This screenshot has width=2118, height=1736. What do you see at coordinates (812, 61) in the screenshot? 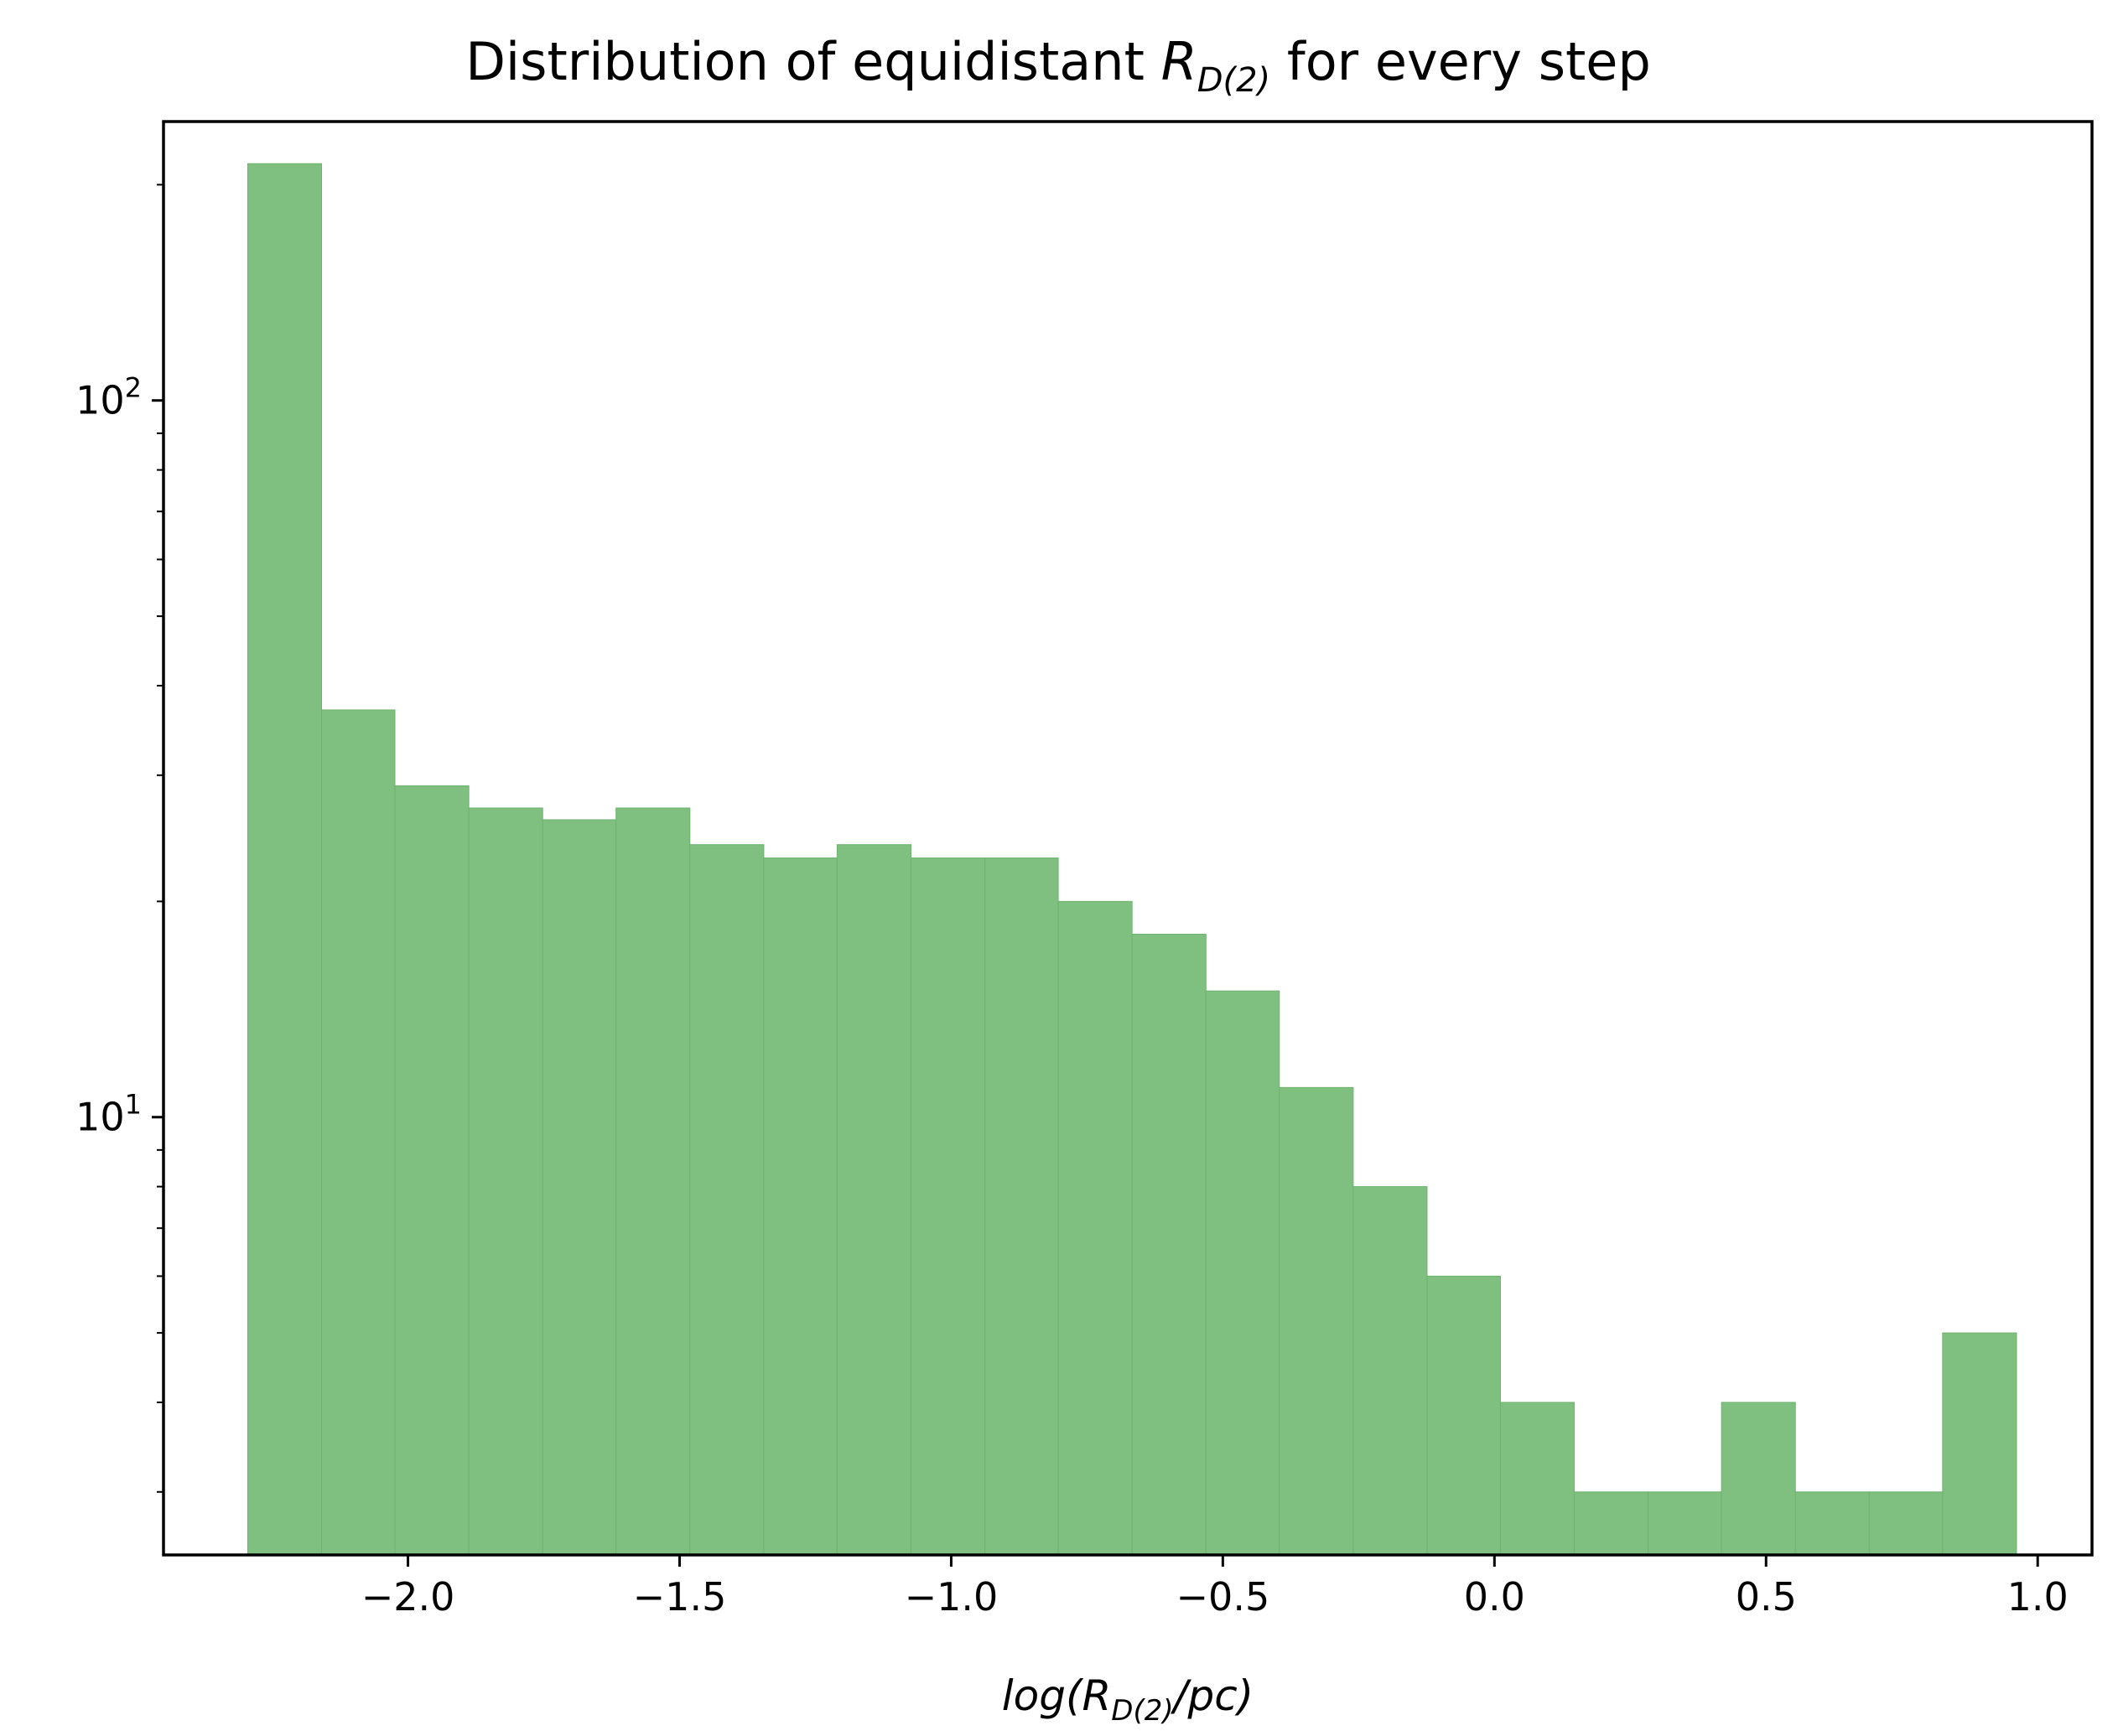
I see `chart-title-prefix: Distribution of equidistant` at bounding box center [812, 61].